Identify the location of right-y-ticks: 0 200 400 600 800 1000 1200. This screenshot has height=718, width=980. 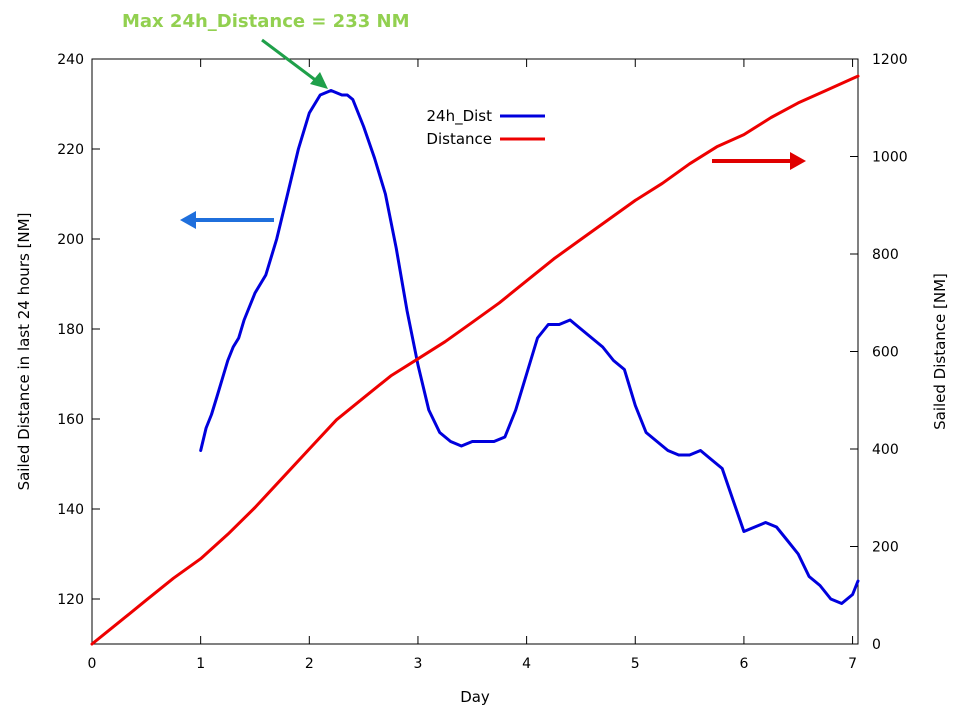
(879, 352).